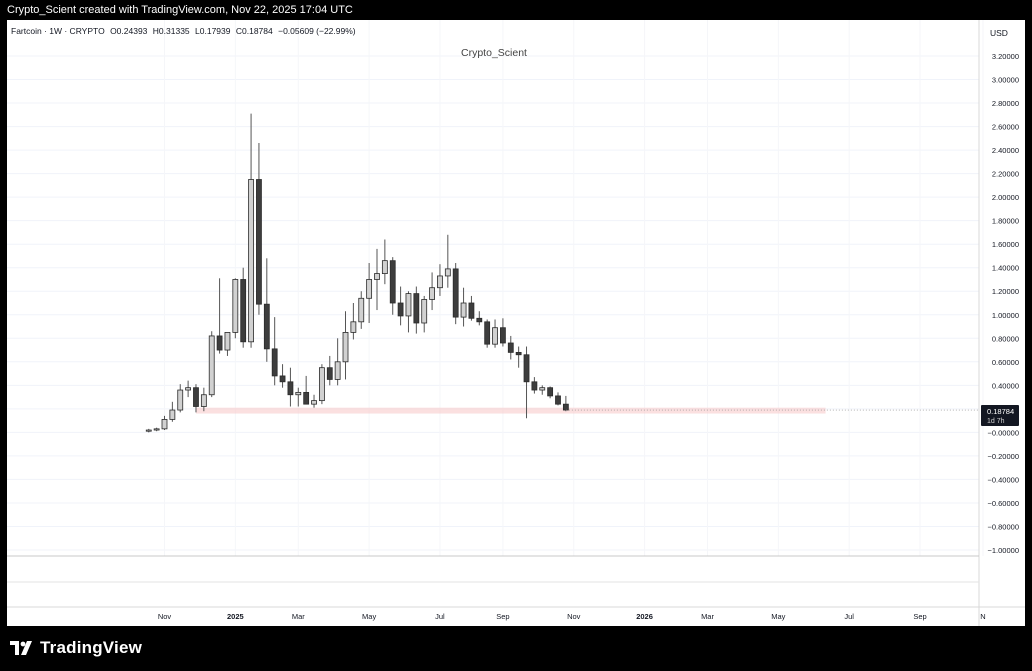 The height and width of the screenshot is (671, 1032). What do you see at coordinates (440, 616) in the screenshot?
I see `x-tick-label: Jul` at bounding box center [440, 616].